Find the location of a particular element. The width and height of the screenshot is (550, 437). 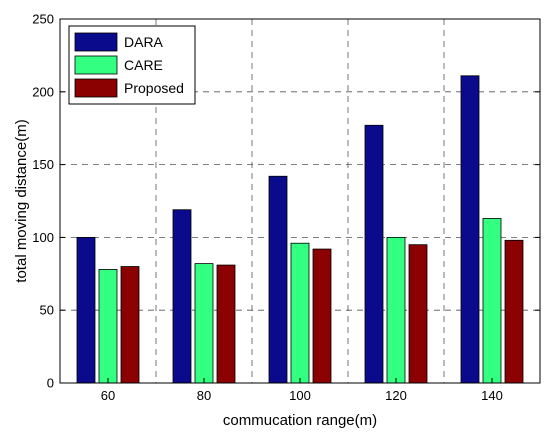

y-tick-label: 250 is located at coordinates (43, 19).